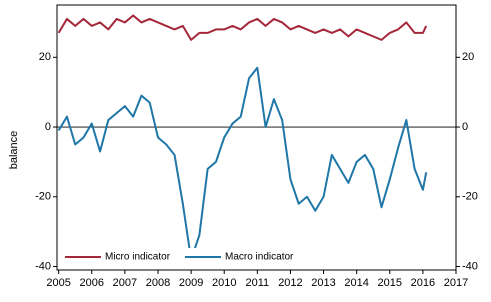 Image resolution: width=491 pixels, height=302 pixels. I want to click on y-tick-label: -20, so click(43, 197).